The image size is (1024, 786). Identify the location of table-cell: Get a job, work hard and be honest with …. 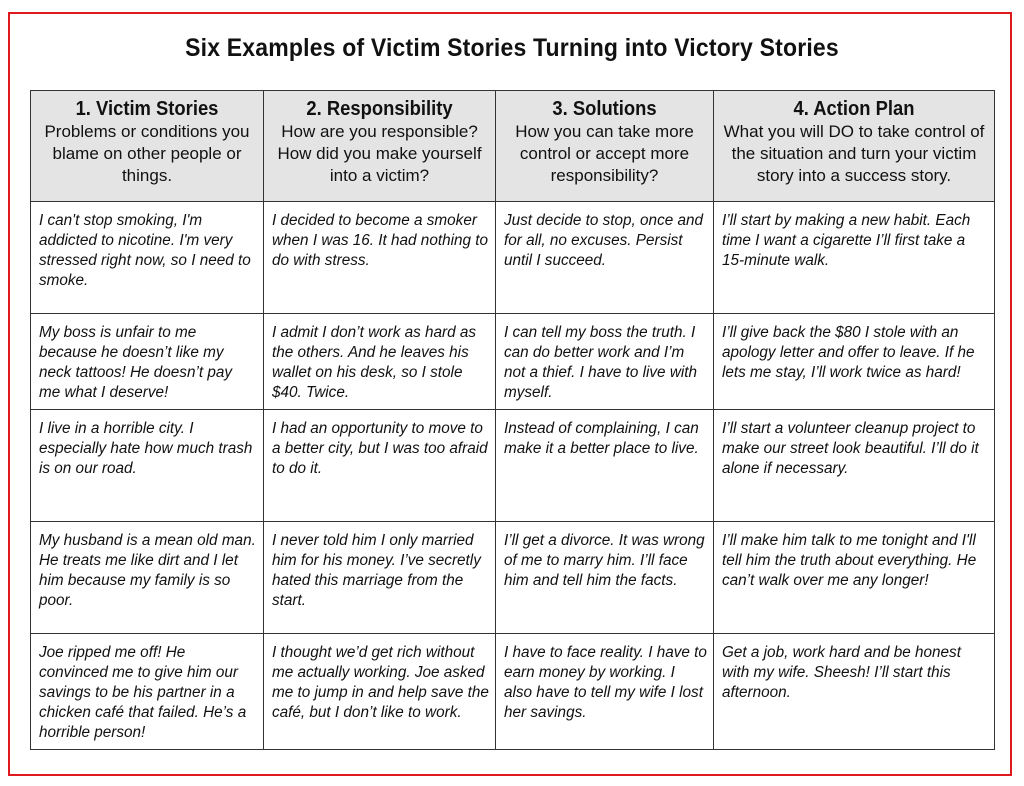
(854, 691).